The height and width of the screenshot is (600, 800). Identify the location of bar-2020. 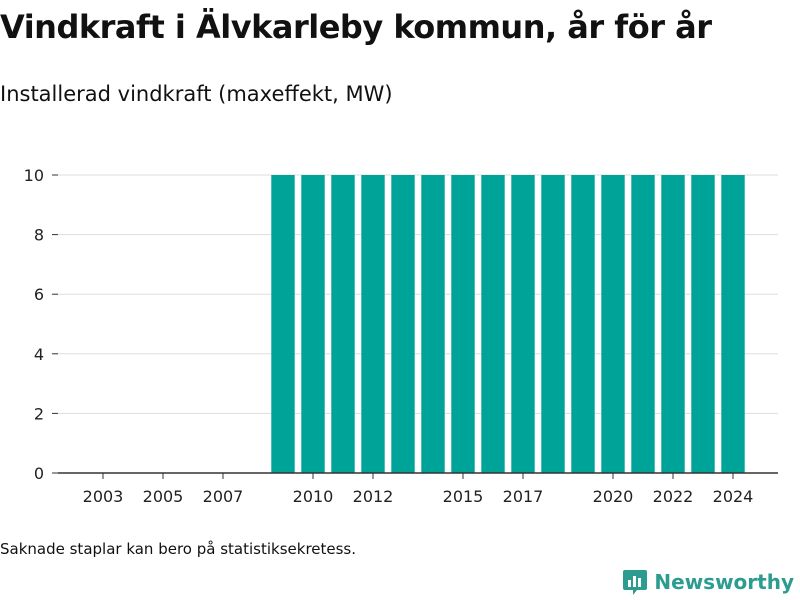
(613, 324).